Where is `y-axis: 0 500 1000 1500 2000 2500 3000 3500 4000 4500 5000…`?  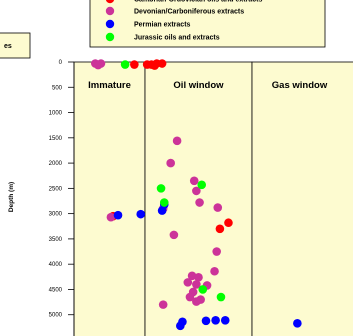
y-axis: 0 500 1000 1500 2000 2500 3000 3500 4000 4500 5000… is located at coordinates (62, 198).